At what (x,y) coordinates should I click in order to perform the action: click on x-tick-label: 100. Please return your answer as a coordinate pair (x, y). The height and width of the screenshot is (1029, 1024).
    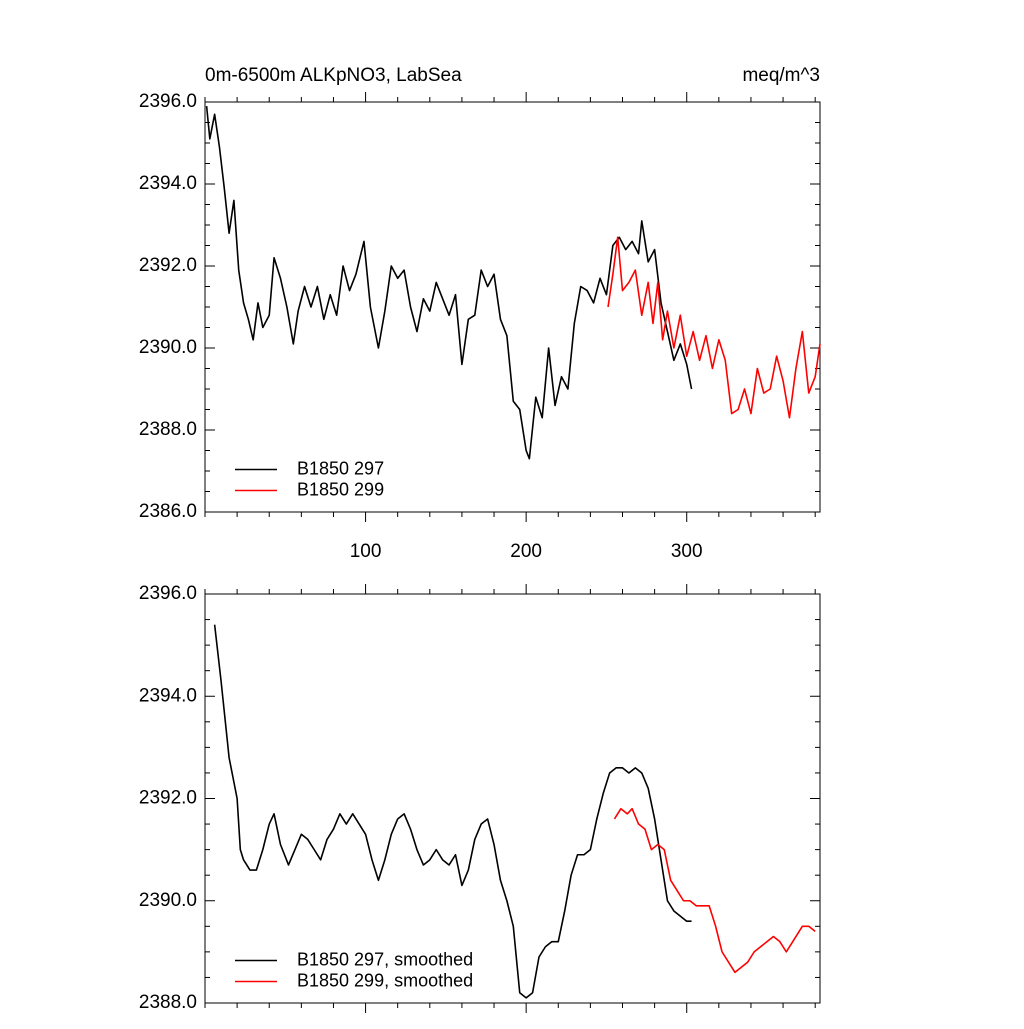
    Looking at the image, I should click on (366, 551).